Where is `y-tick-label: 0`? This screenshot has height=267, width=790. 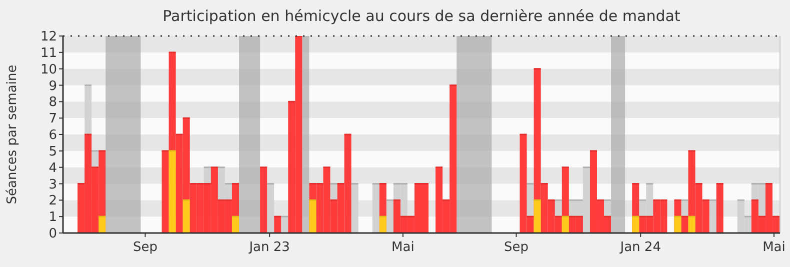
y-tick-label: 0 is located at coordinates (52, 234).